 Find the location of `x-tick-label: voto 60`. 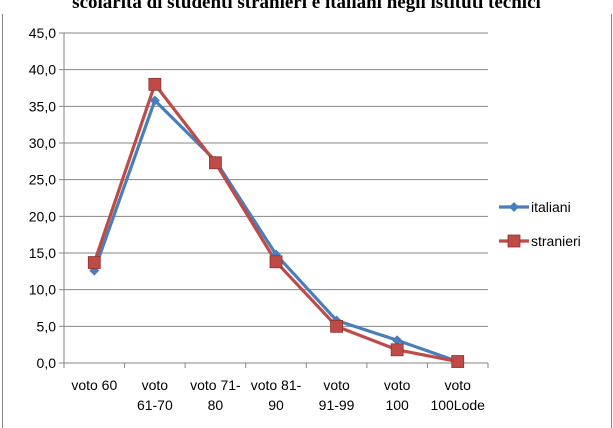

x-tick-label: voto 60 is located at coordinates (94, 385).